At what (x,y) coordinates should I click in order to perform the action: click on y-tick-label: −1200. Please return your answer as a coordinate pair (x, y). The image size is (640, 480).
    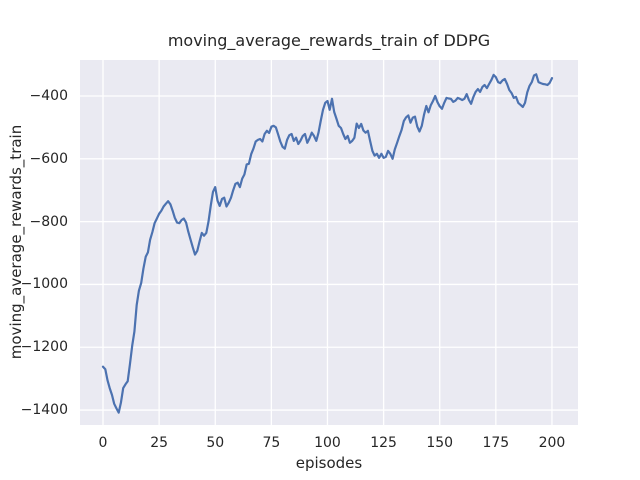
    Looking at the image, I should click on (44, 347).